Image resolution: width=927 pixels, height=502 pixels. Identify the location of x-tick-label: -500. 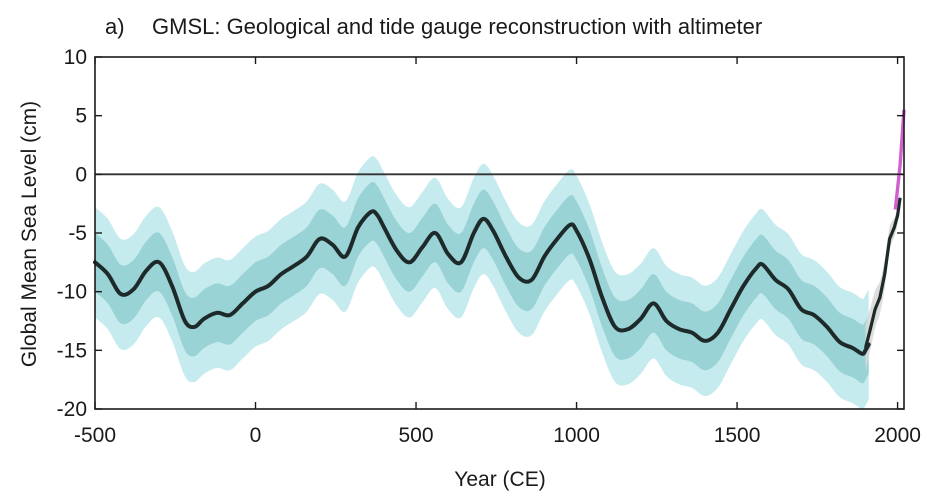
(95, 435).